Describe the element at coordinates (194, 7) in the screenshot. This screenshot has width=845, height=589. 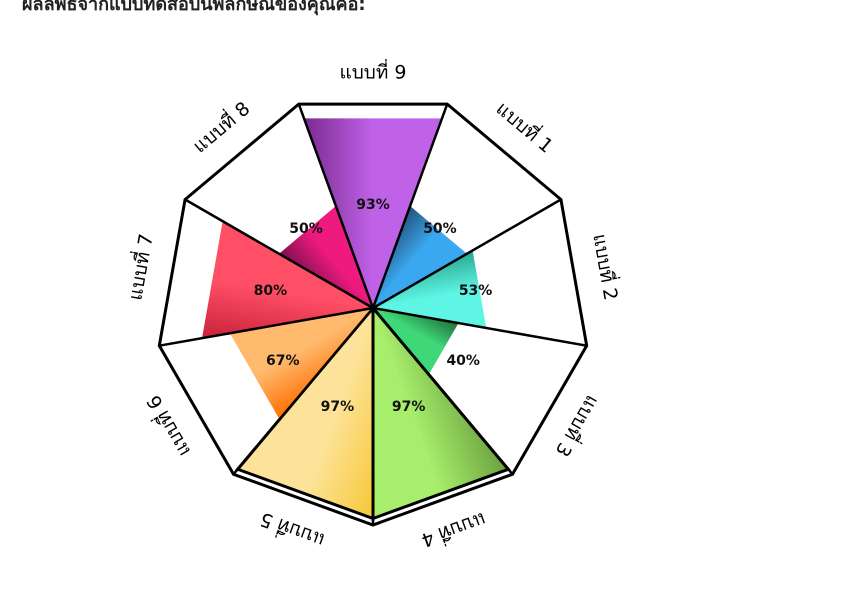
I see `results-heading: ผลลัพธ์จากแบบทดสอบนพลักษณ์ของคุณคือ:` at that location.